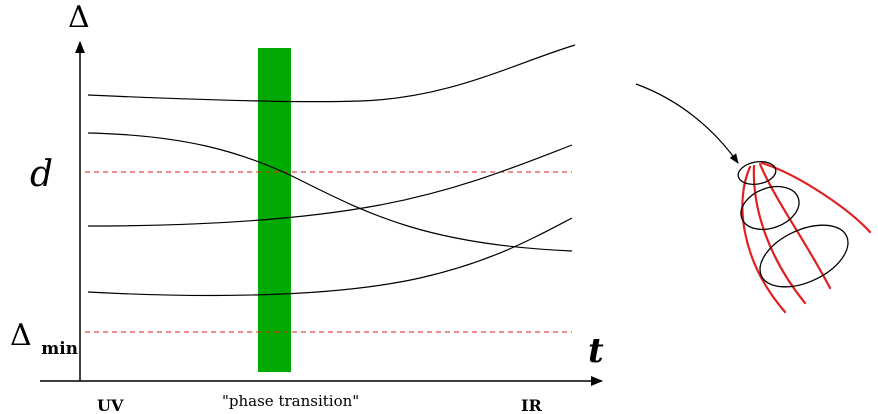  Describe the element at coordinates (79, 17) in the screenshot. I see `y-axis-label: Δ` at that location.